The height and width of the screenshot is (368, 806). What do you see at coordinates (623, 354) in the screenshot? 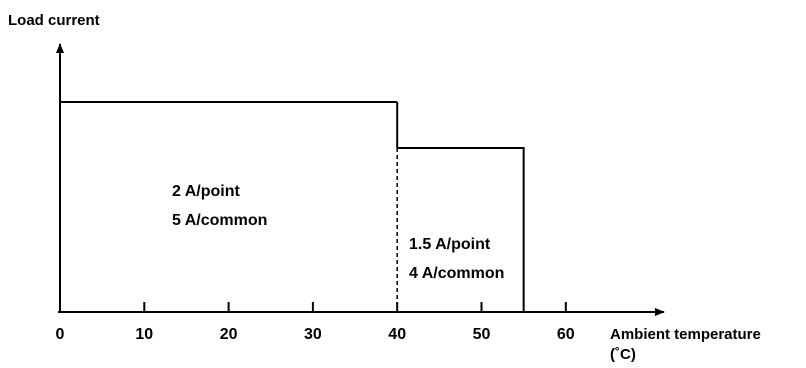
I see `x-axis-unit: (˚C)` at bounding box center [623, 354].